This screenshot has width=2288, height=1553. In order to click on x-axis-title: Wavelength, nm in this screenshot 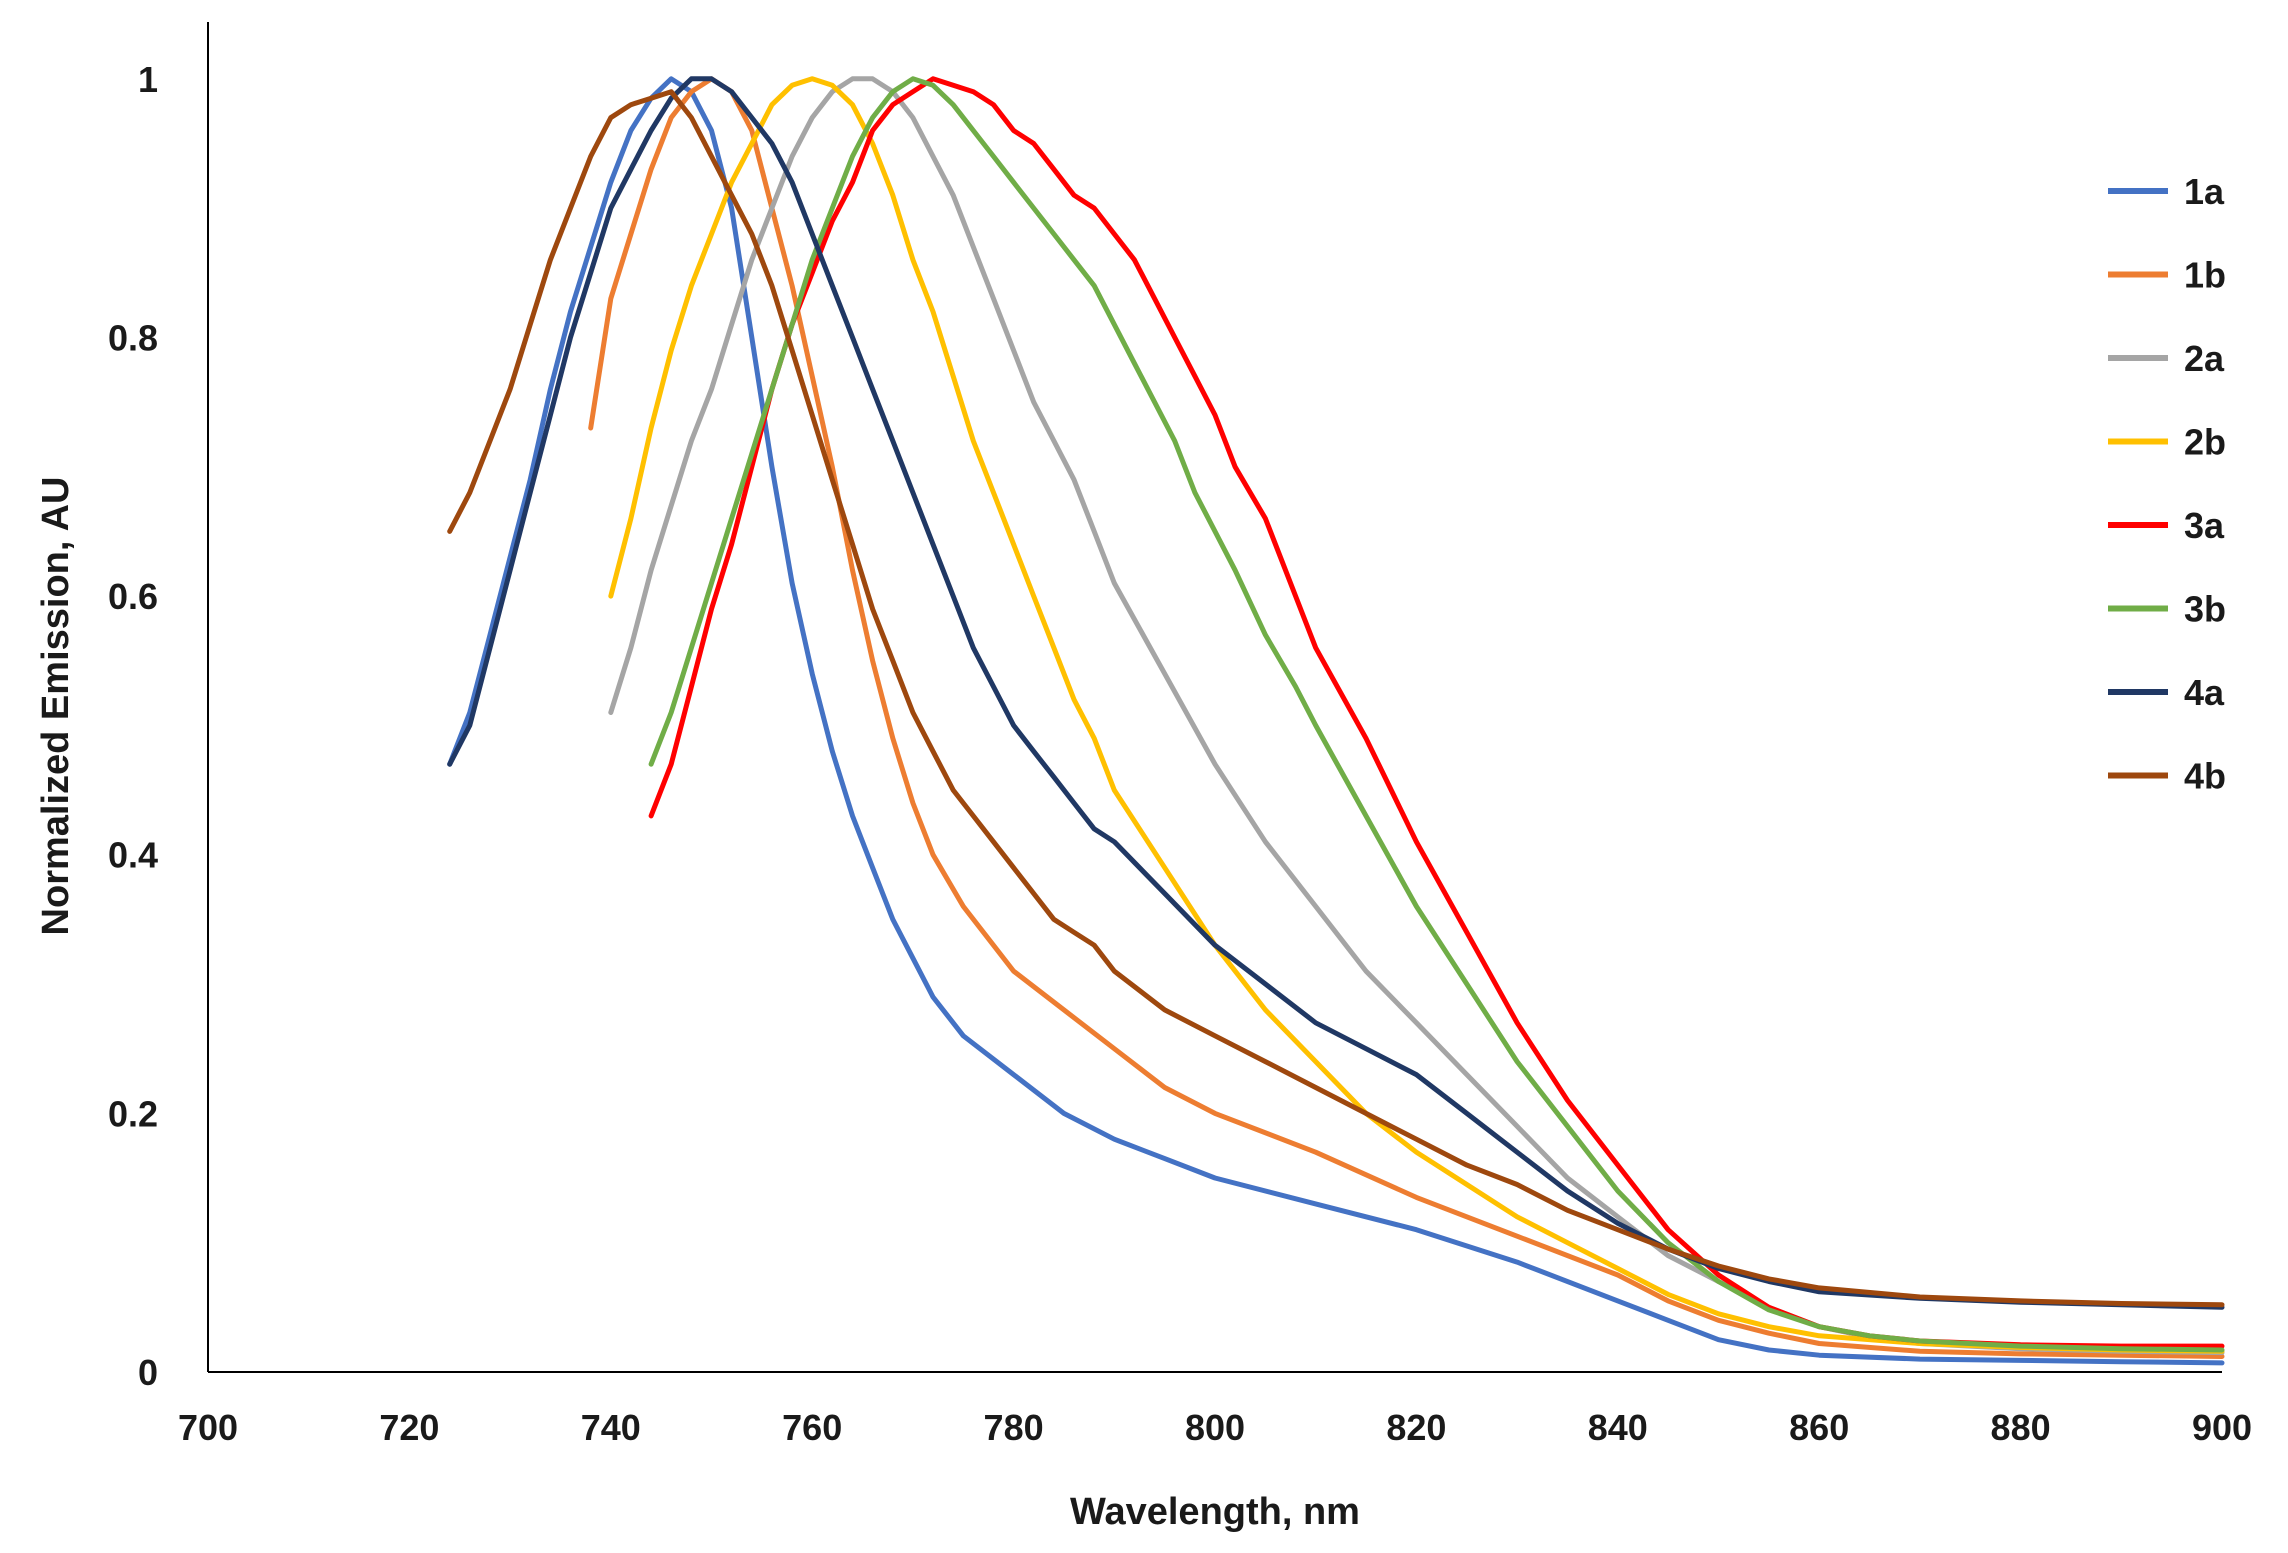, I will do `click(1215, 1512)`.